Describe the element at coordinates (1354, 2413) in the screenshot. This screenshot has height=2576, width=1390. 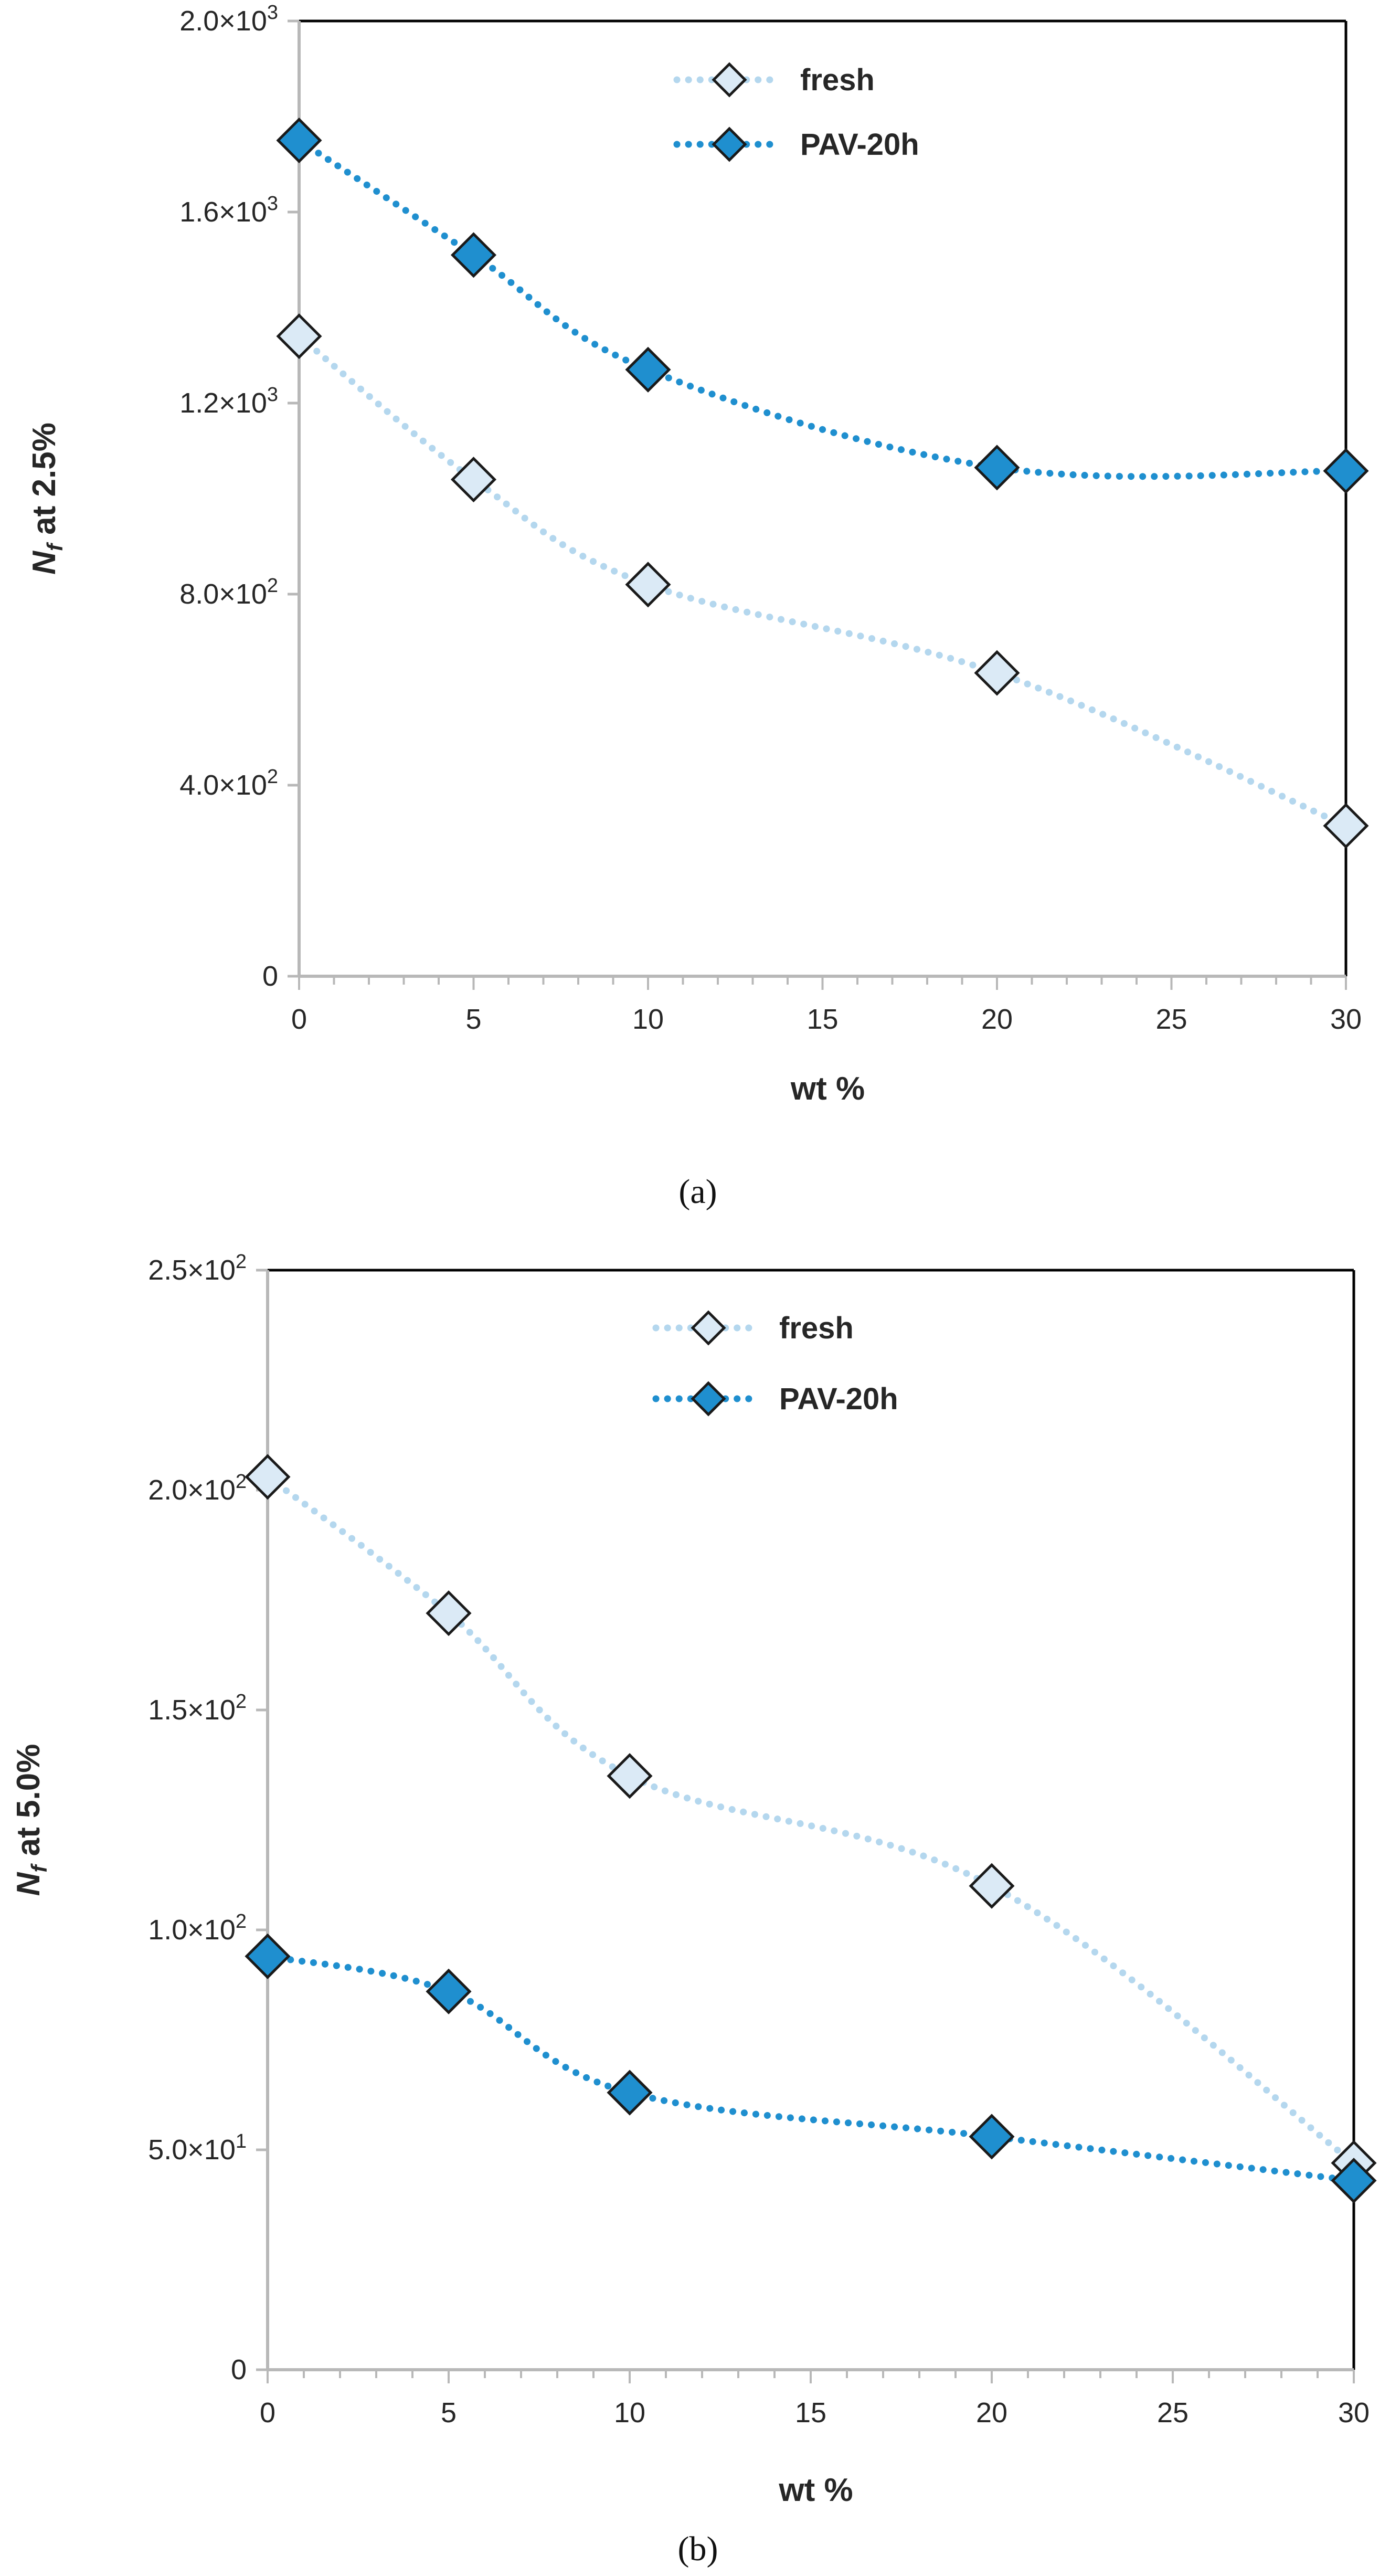
I see `chart-b-x-tick-label: 30` at that location.